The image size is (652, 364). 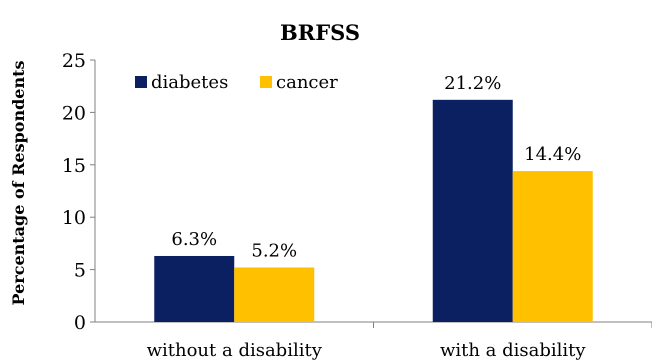 What do you see at coordinates (141, 82) in the screenshot?
I see `legend-swatch-diabetes` at bounding box center [141, 82].